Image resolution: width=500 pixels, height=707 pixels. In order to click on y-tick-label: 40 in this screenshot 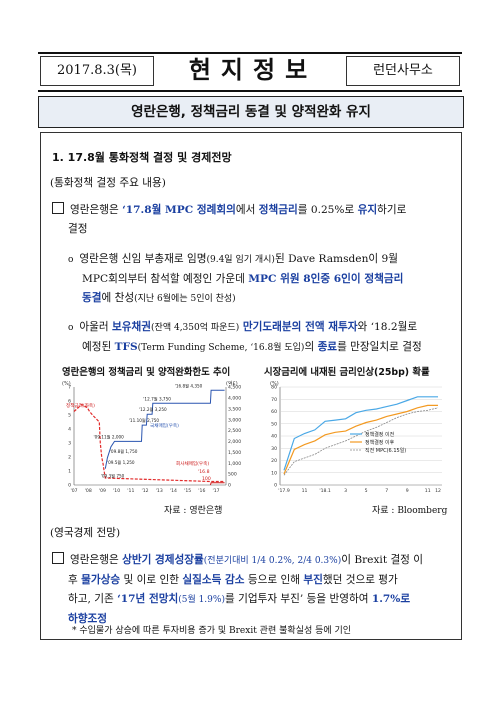, I will do `click(274, 437)`.